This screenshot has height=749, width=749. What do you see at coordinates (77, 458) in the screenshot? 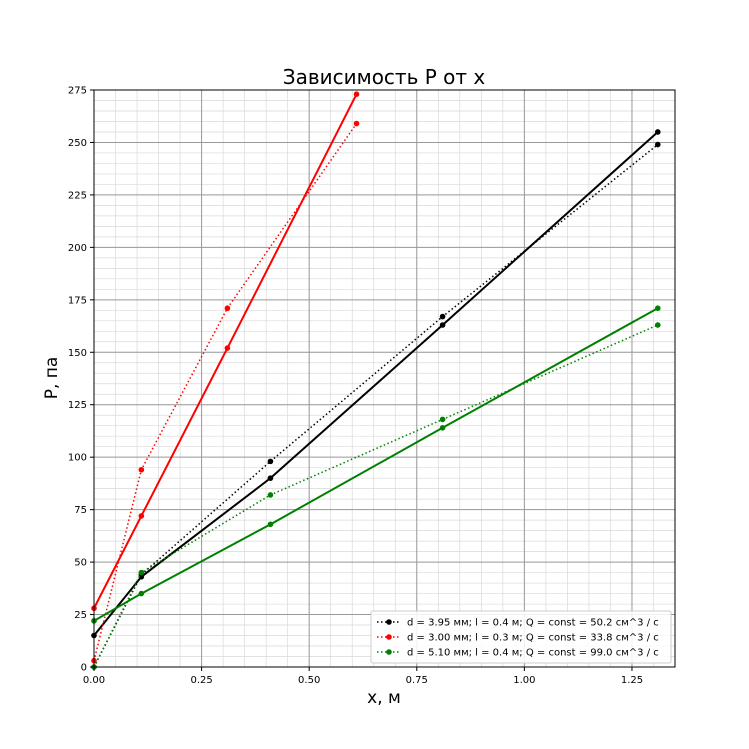
I see `y-tick-label: 100` at bounding box center [77, 458].